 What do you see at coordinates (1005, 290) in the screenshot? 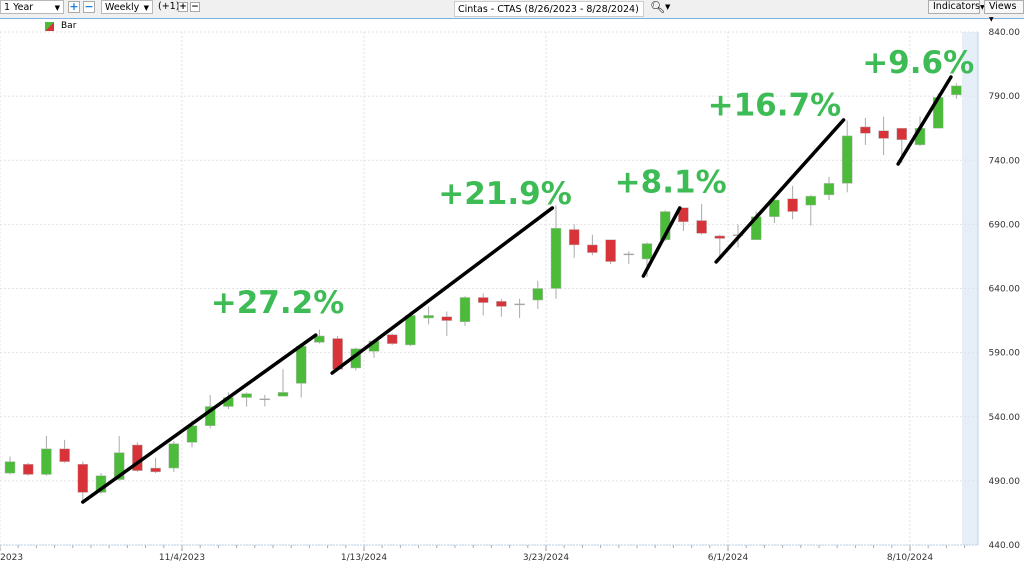
I see `y-tick-label: 640.00` at bounding box center [1005, 290].